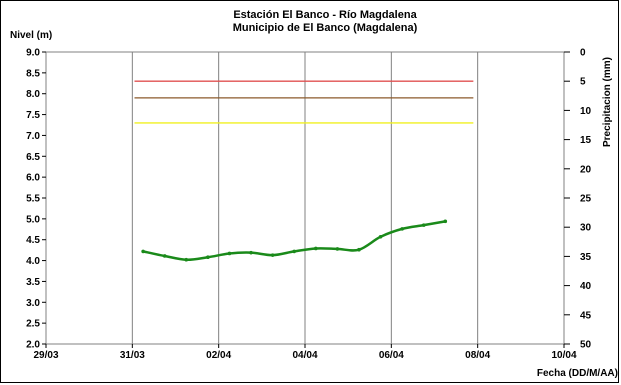 This screenshot has height=385, width=621. What do you see at coordinates (583, 53) in the screenshot?
I see `y2-tick-label: 0` at bounding box center [583, 53].